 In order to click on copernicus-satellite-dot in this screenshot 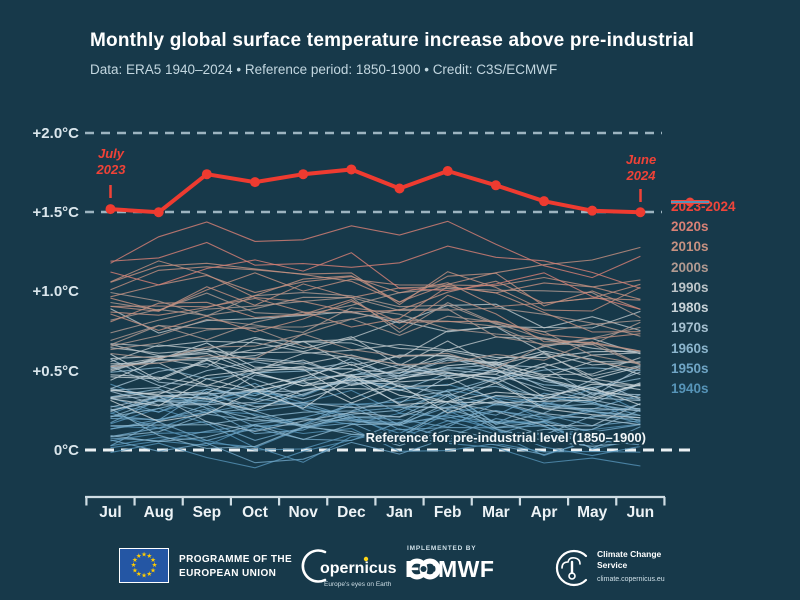, I will do `click(366, 559)`.